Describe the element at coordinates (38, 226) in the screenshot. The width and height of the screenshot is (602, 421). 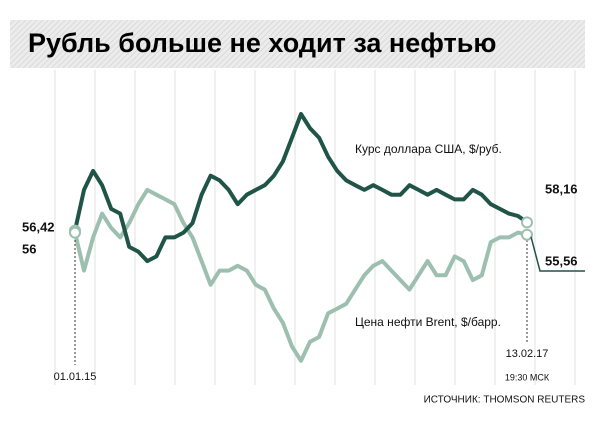
I see `value-label: 56,42` at that location.